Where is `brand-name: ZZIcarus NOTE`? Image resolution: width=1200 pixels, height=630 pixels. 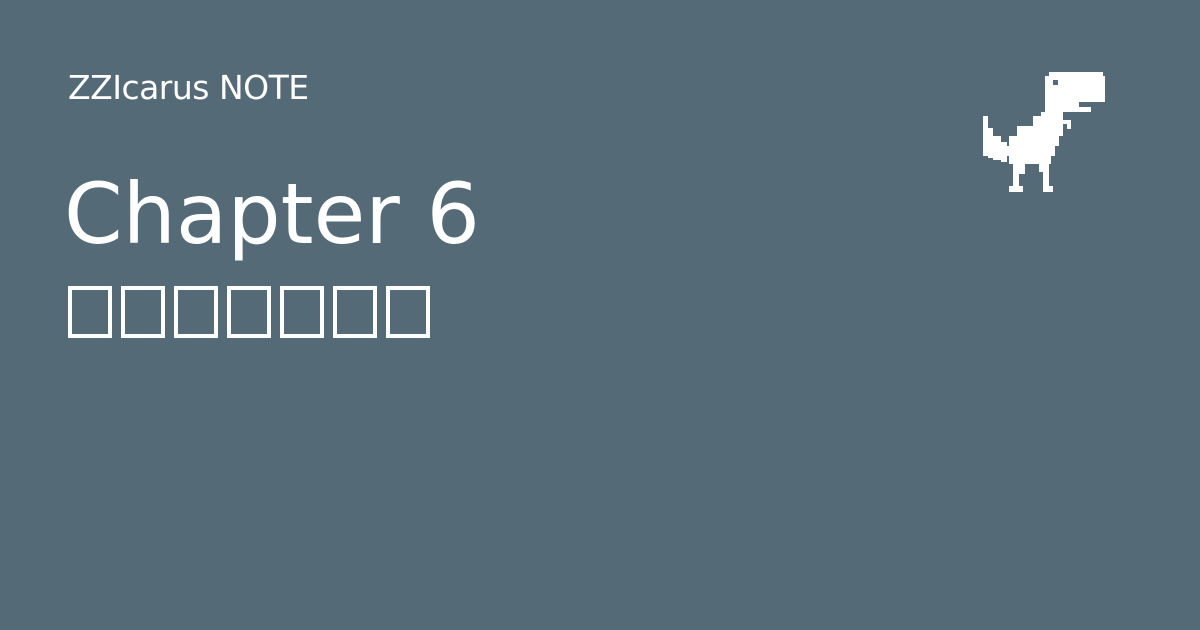
brand-name: ZZIcarus NOTE is located at coordinates (188, 87).